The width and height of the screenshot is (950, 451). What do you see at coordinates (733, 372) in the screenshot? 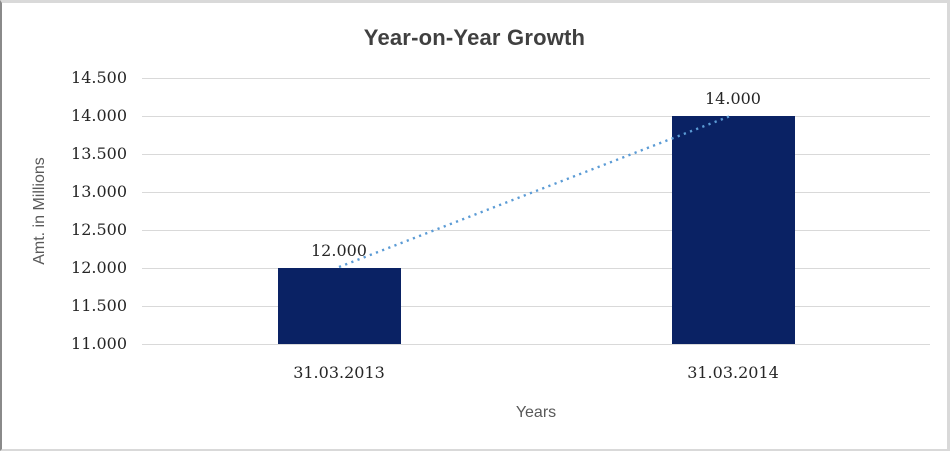
I see `x-tick-label: 31.03.2014` at bounding box center [733, 372].